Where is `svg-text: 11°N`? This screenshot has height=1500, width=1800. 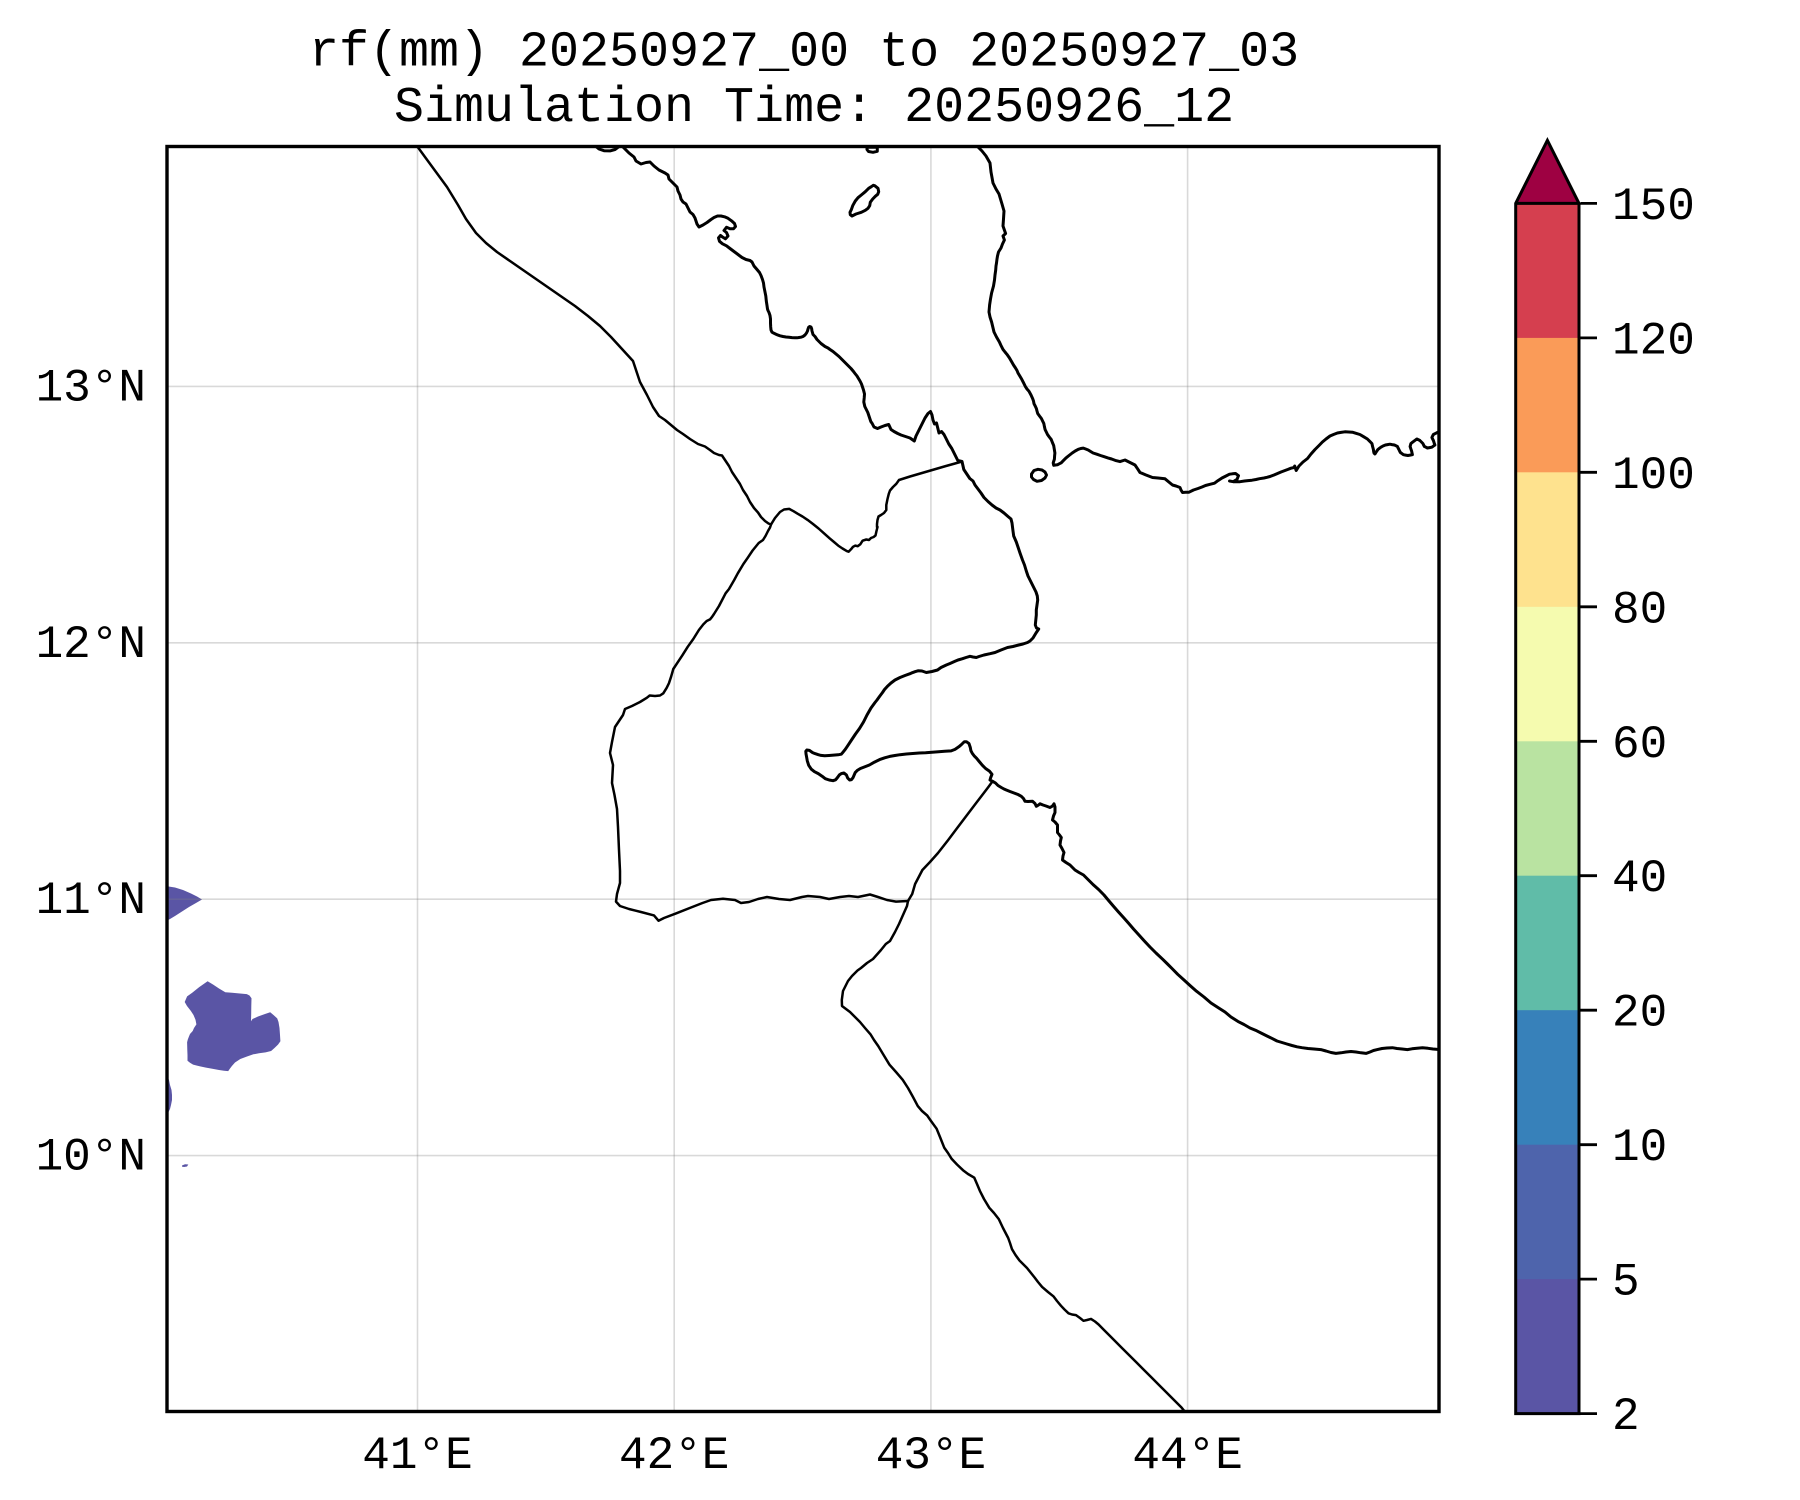
svg-text: 11°N is located at coordinates (91, 901).